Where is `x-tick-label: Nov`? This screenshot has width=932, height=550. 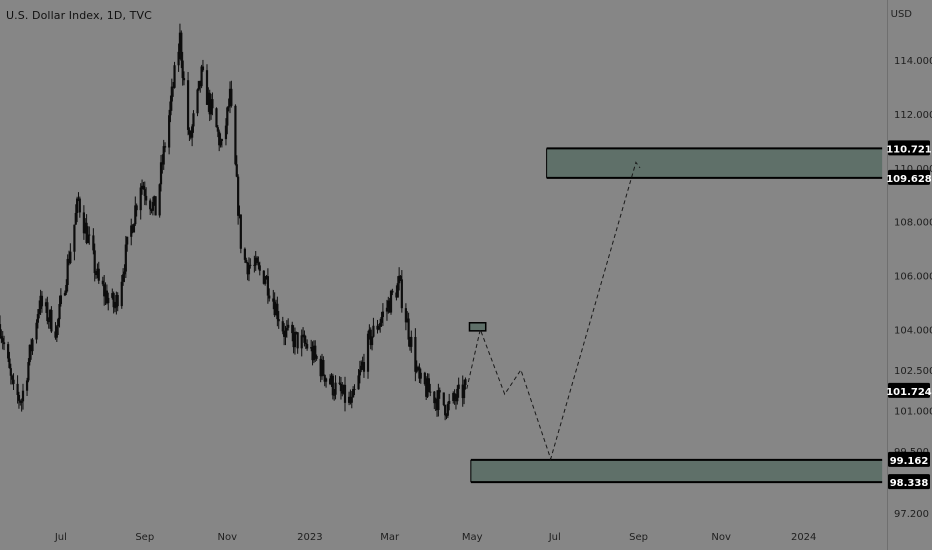 x-tick-label: Nov is located at coordinates (721, 537).